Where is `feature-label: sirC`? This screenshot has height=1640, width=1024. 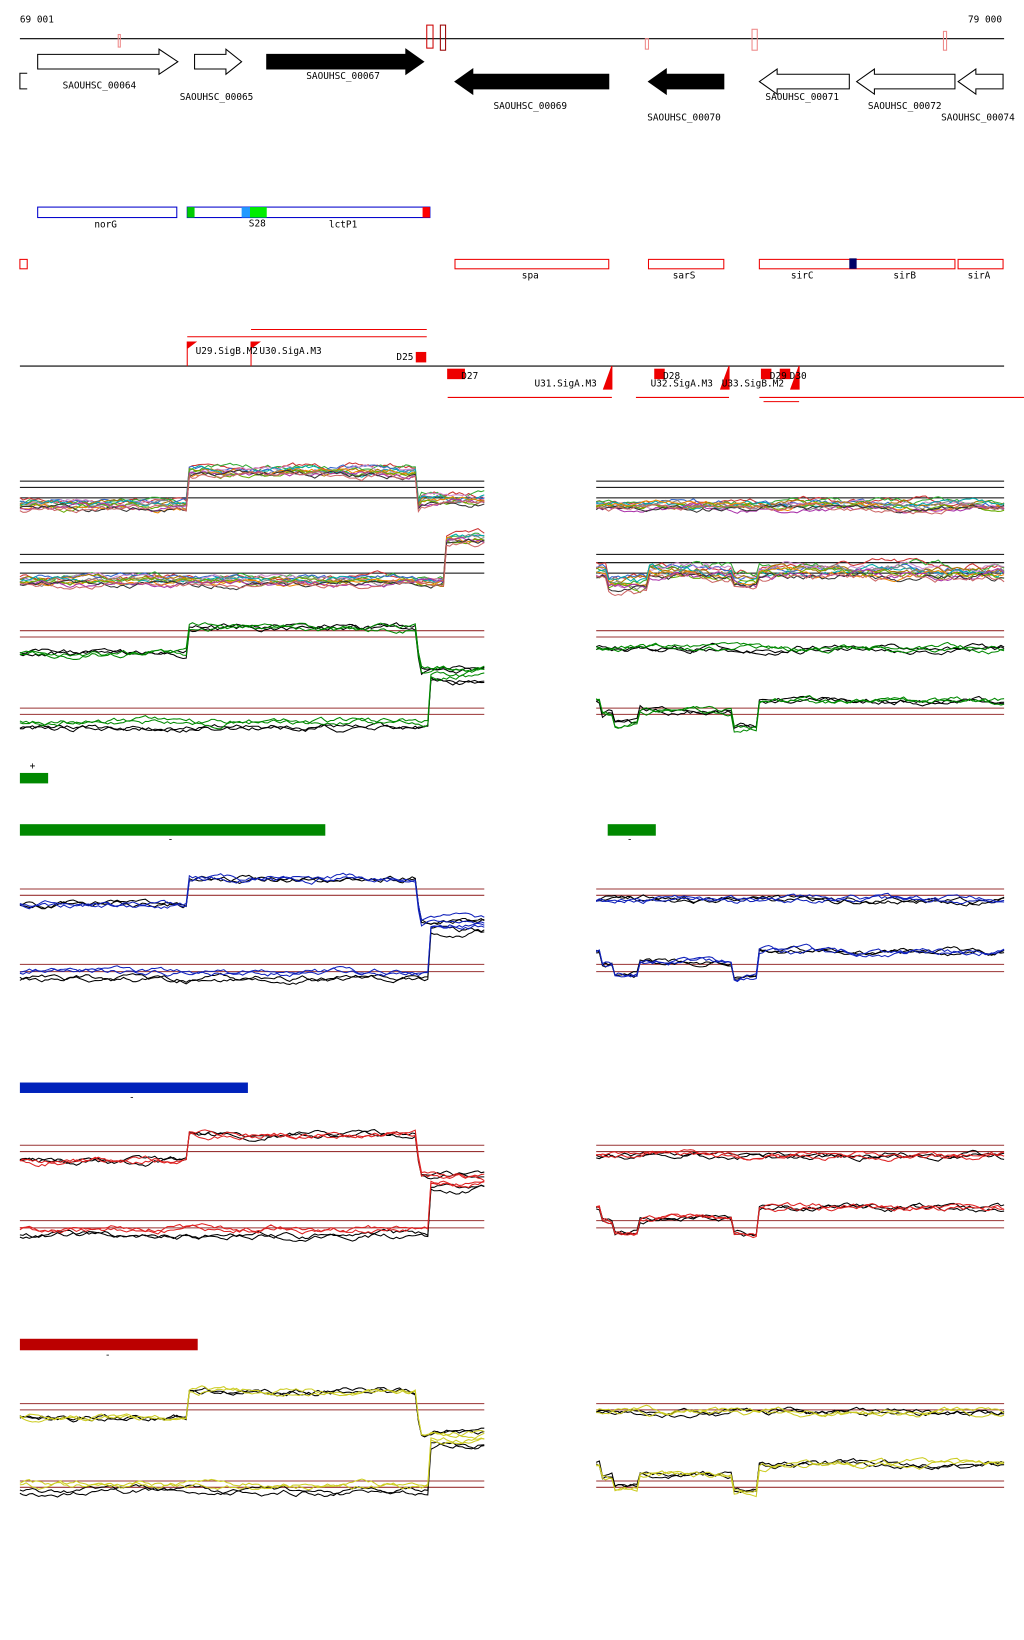 feature-label: sirC is located at coordinates (802, 276).